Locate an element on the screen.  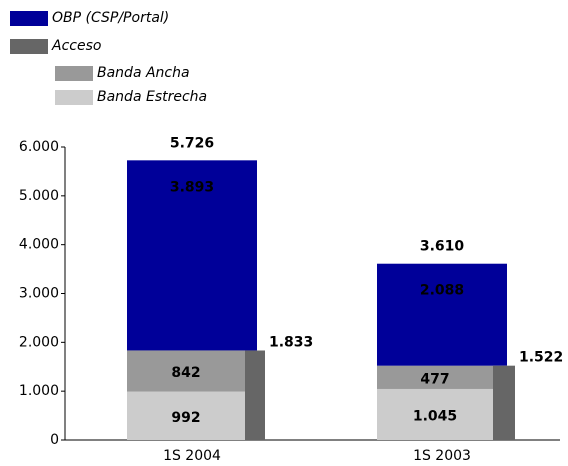
legend-label: OBP (CSP/Portal) is located at coordinates (110, 18).